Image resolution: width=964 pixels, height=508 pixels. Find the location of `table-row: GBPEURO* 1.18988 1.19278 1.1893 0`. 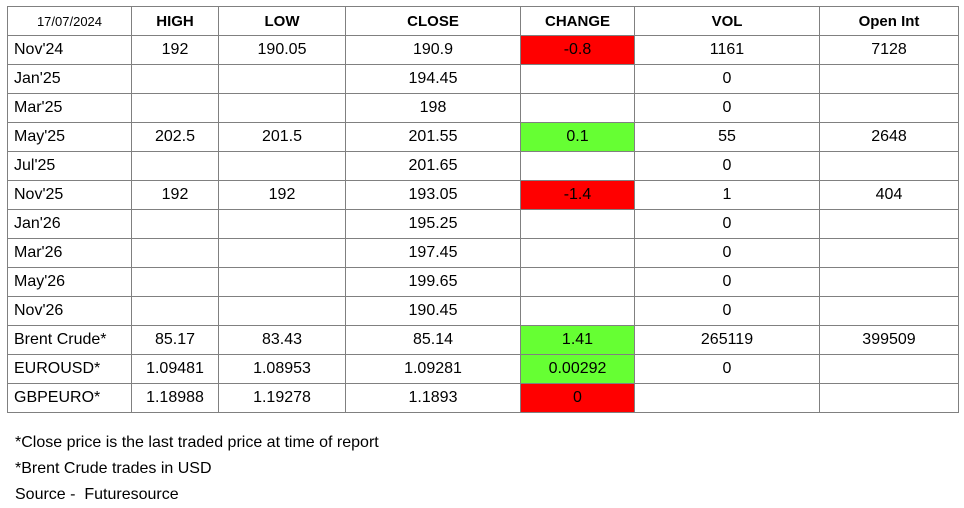

table-row: GBPEURO* 1.18988 1.19278 1.1893 0 is located at coordinates (483, 398).